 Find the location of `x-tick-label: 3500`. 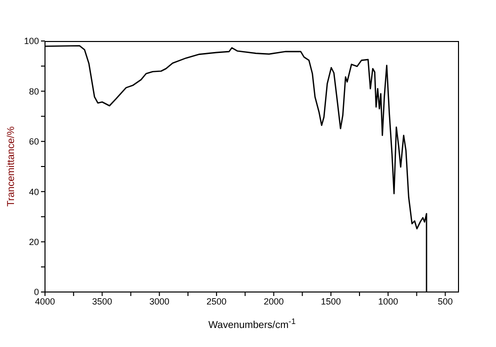

x-tick-label: 3500 is located at coordinates (102, 301).